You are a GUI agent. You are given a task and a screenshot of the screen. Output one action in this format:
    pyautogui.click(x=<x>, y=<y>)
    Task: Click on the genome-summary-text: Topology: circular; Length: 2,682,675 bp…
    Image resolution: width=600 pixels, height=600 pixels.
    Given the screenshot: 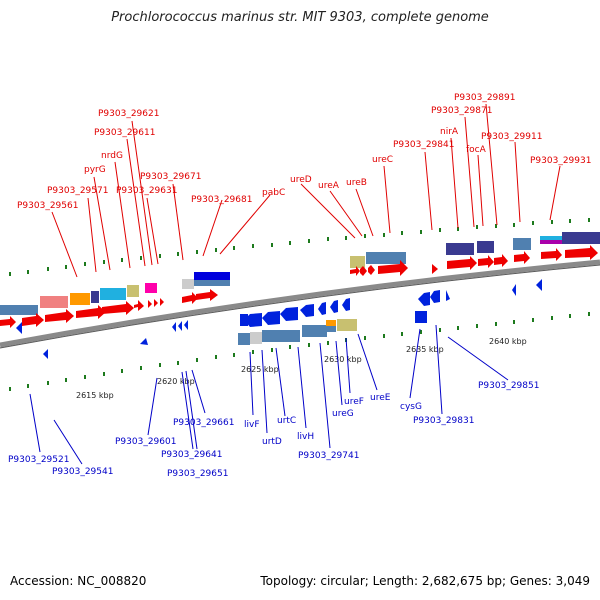 What is the action you would take?
    pyautogui.click(x=425, y=581)
    